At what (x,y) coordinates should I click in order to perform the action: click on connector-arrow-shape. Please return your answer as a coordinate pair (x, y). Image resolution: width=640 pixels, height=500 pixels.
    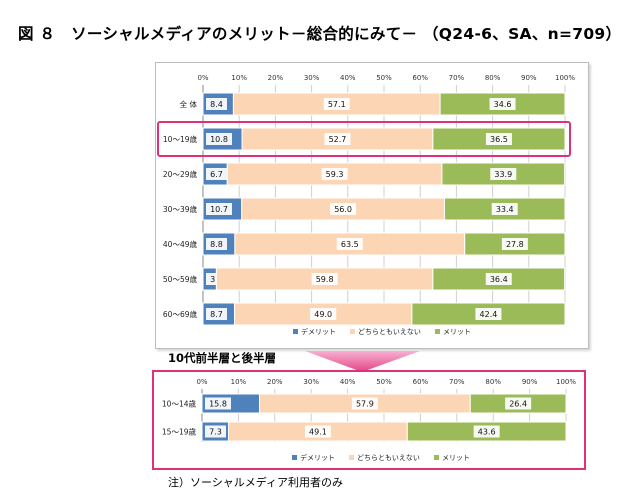
    Looking at the image, I should click on (362, 361).